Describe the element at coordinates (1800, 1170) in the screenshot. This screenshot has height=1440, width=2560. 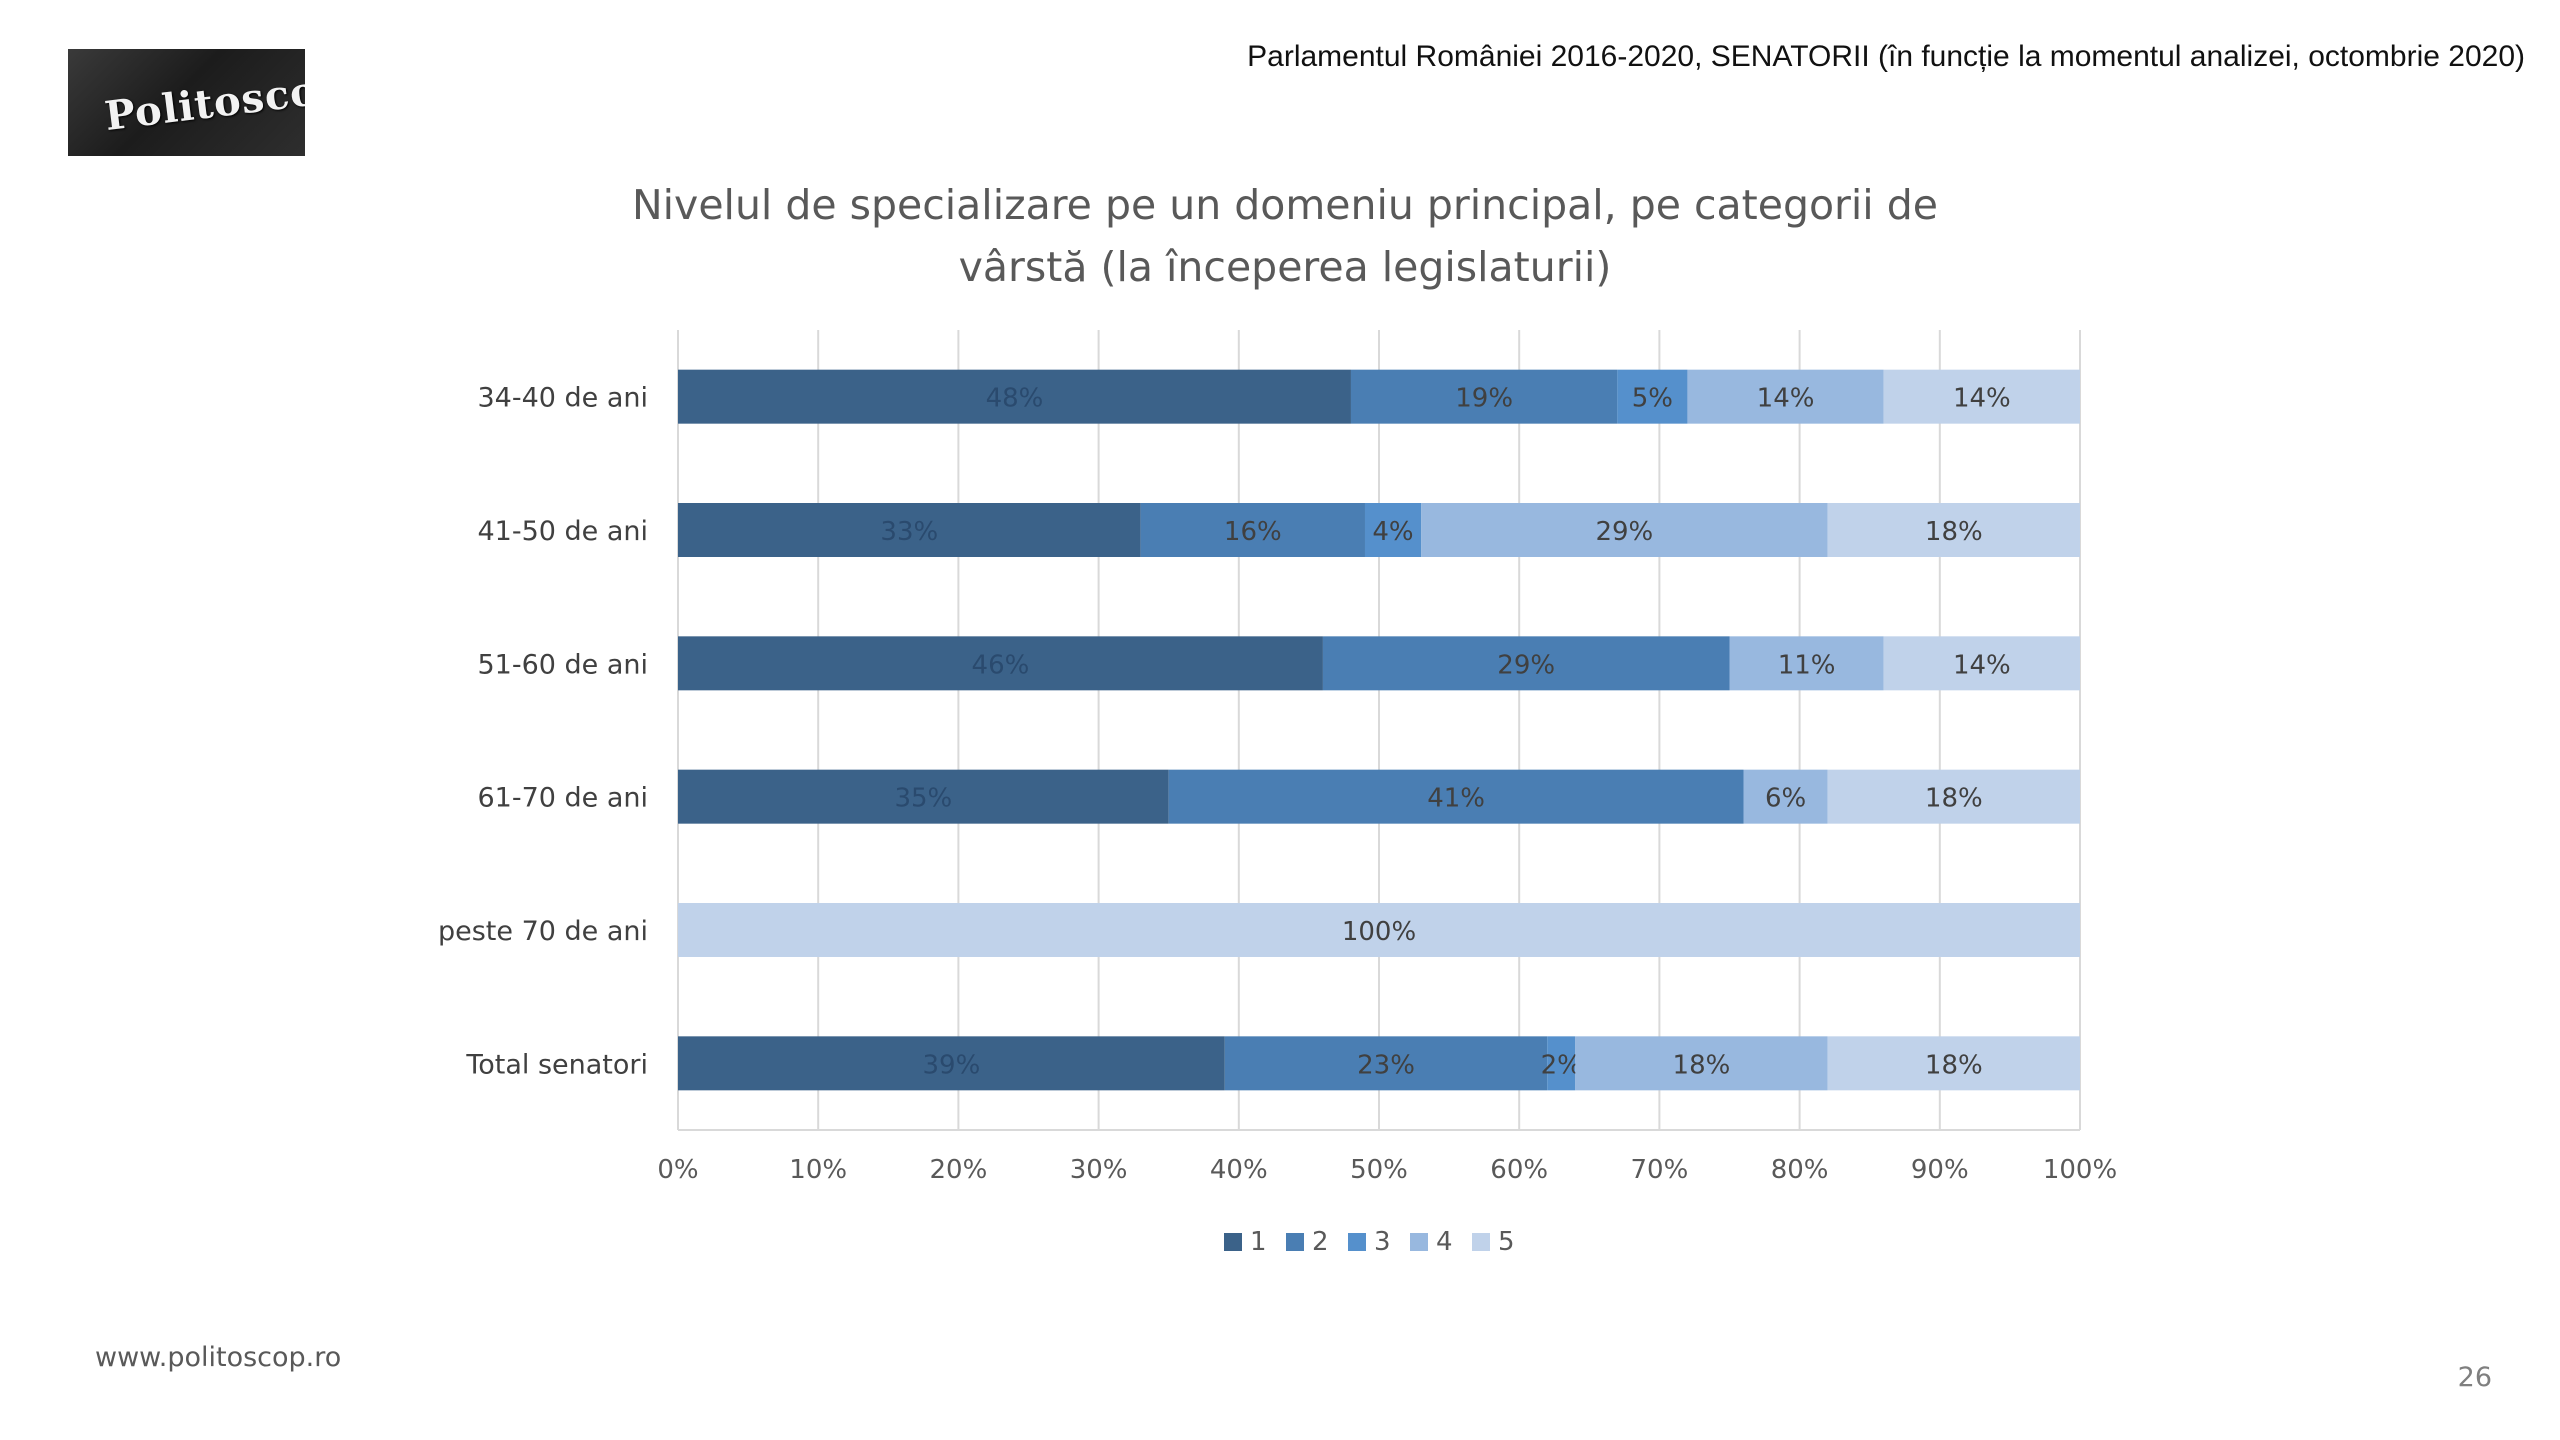
I see `x-tick-label: 80%` at that location.